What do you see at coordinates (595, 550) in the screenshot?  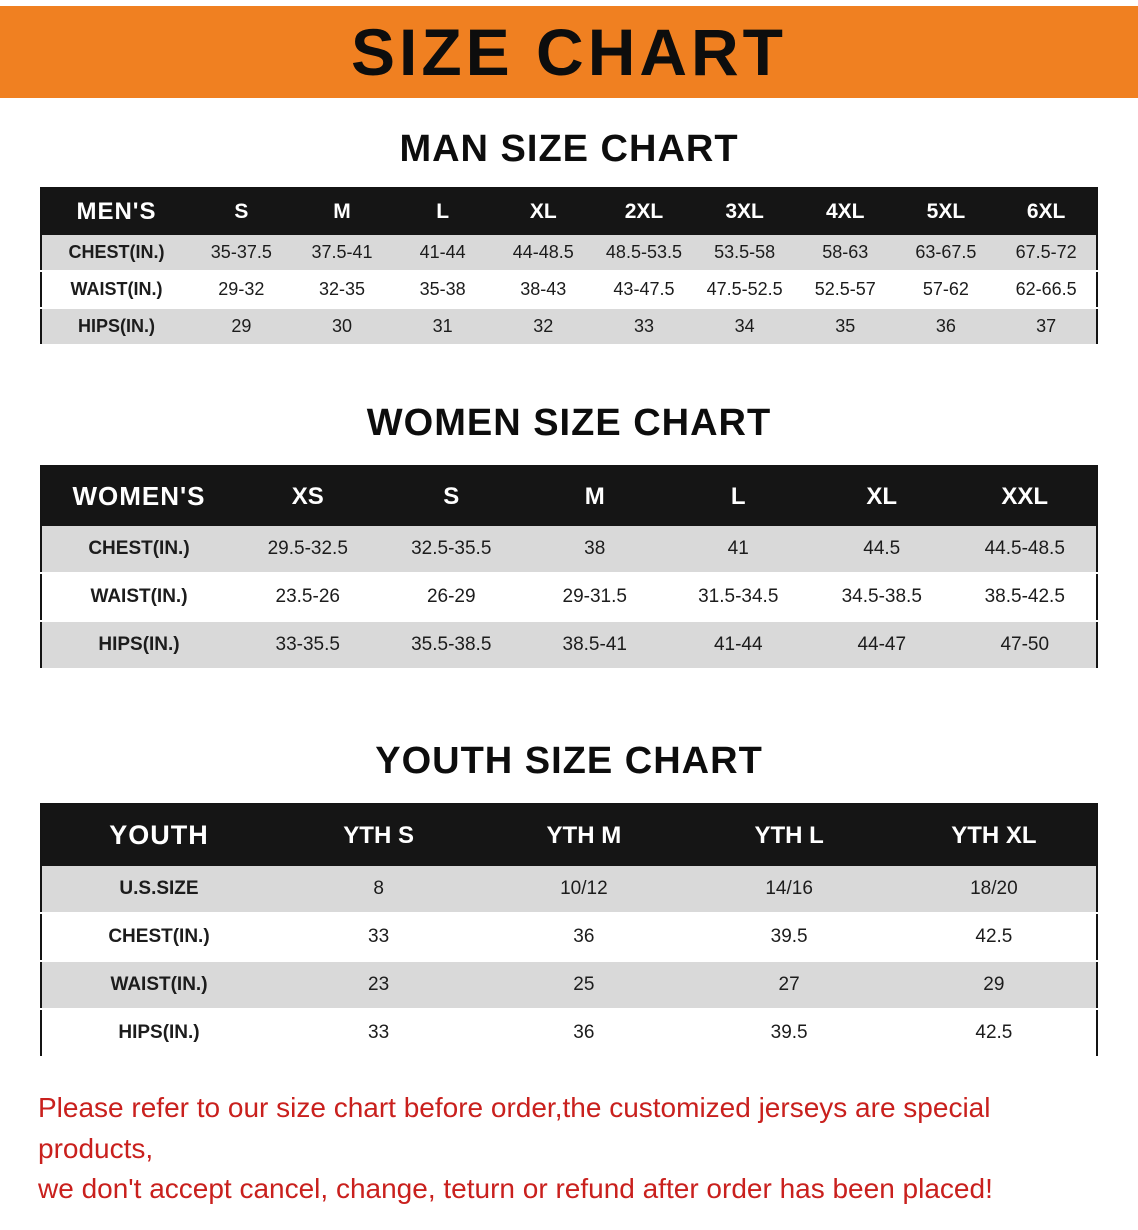 I see `value-cell: 38` at bounding box center [595, 550].